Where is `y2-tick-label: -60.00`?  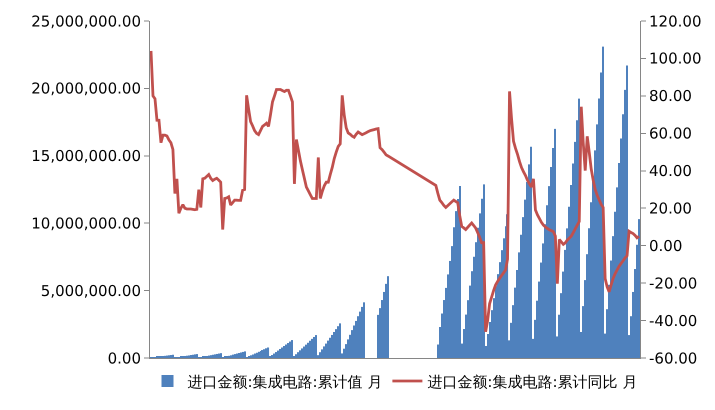
y2-tick-label: -60.00 is located at coordinates (673, 358).